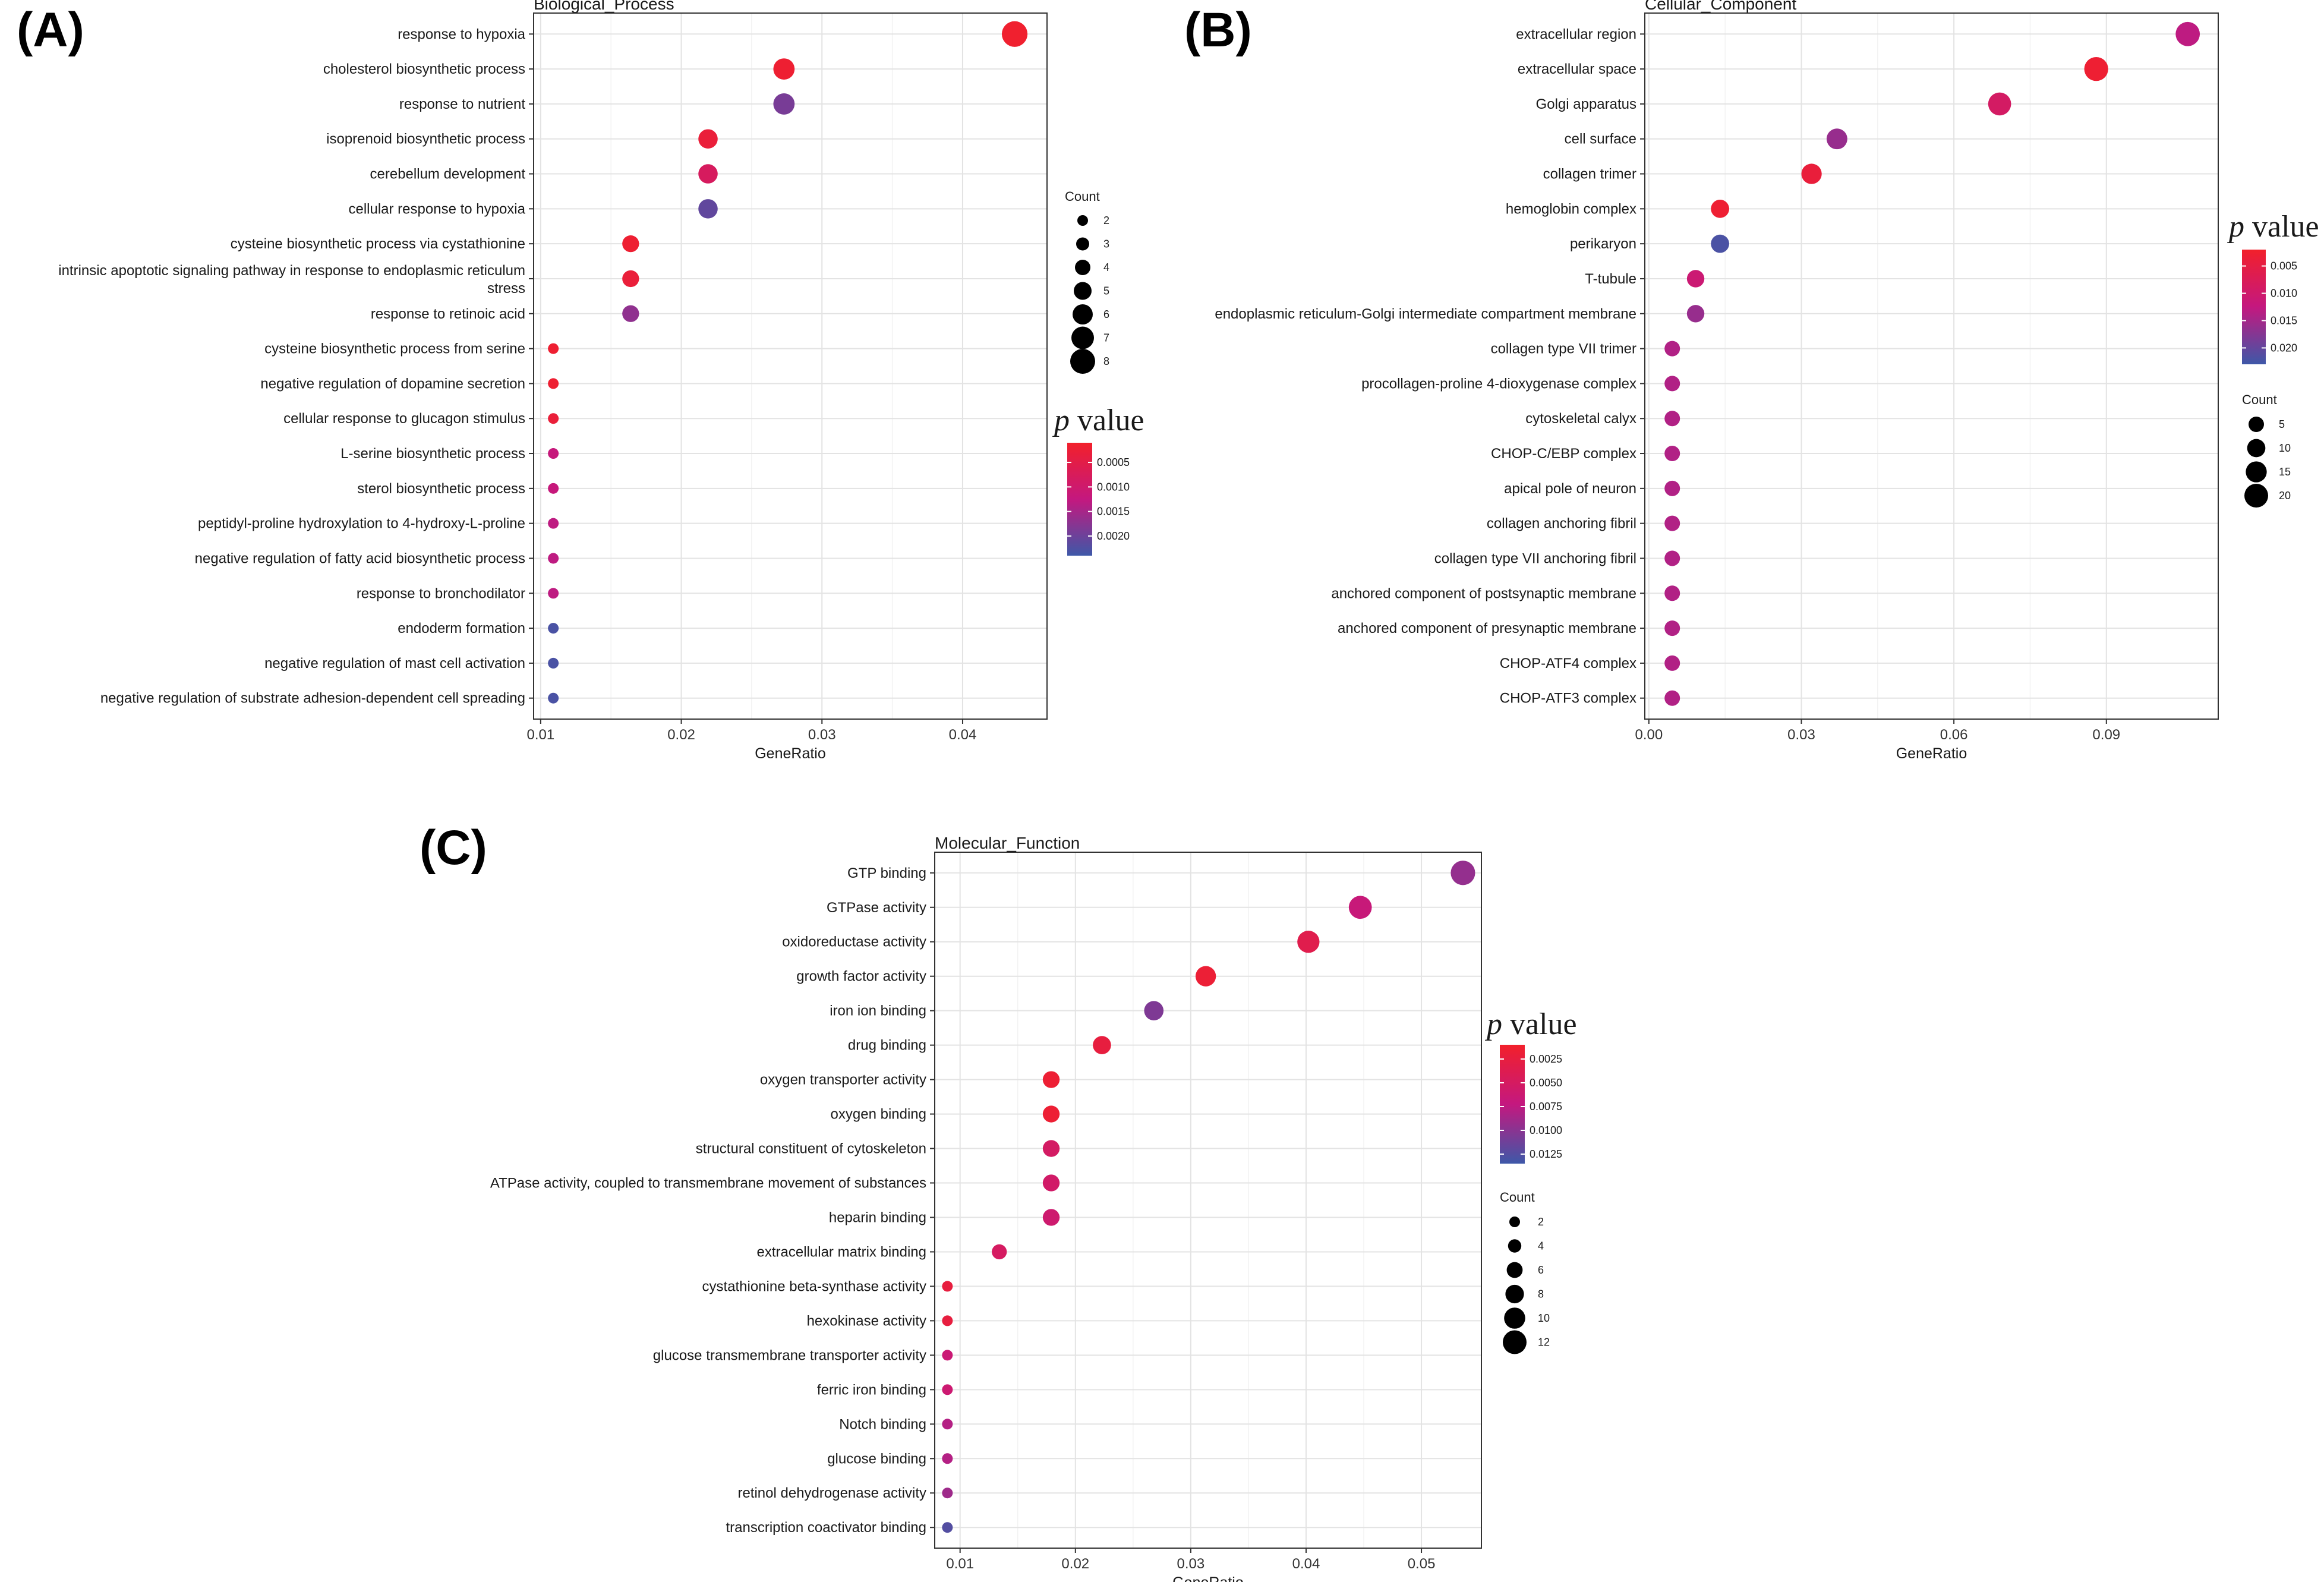  Describe the element at coordinates (1576, 34) in the screenshot. I see `category-label: extracellular region` at that location.